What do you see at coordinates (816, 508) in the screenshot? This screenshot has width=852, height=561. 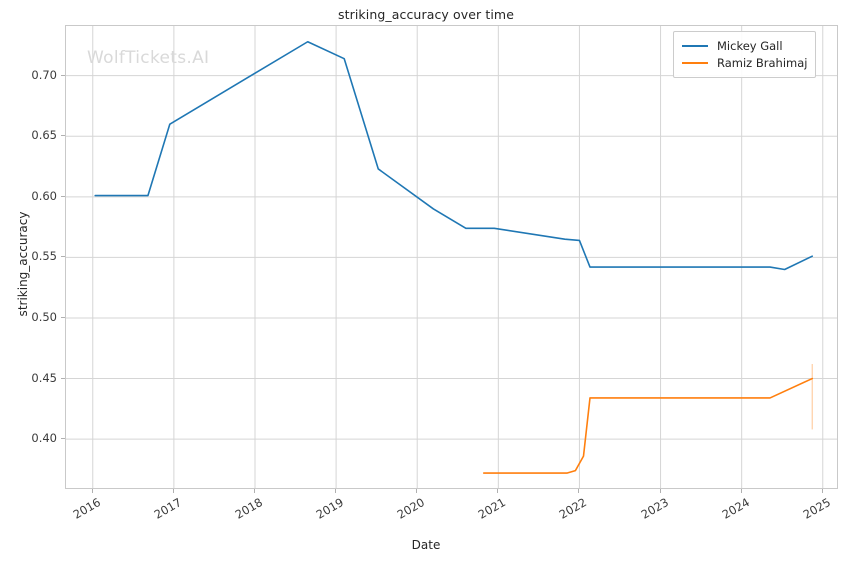 I see `x-tick-label: 2025` at bounding box center [816, 508].